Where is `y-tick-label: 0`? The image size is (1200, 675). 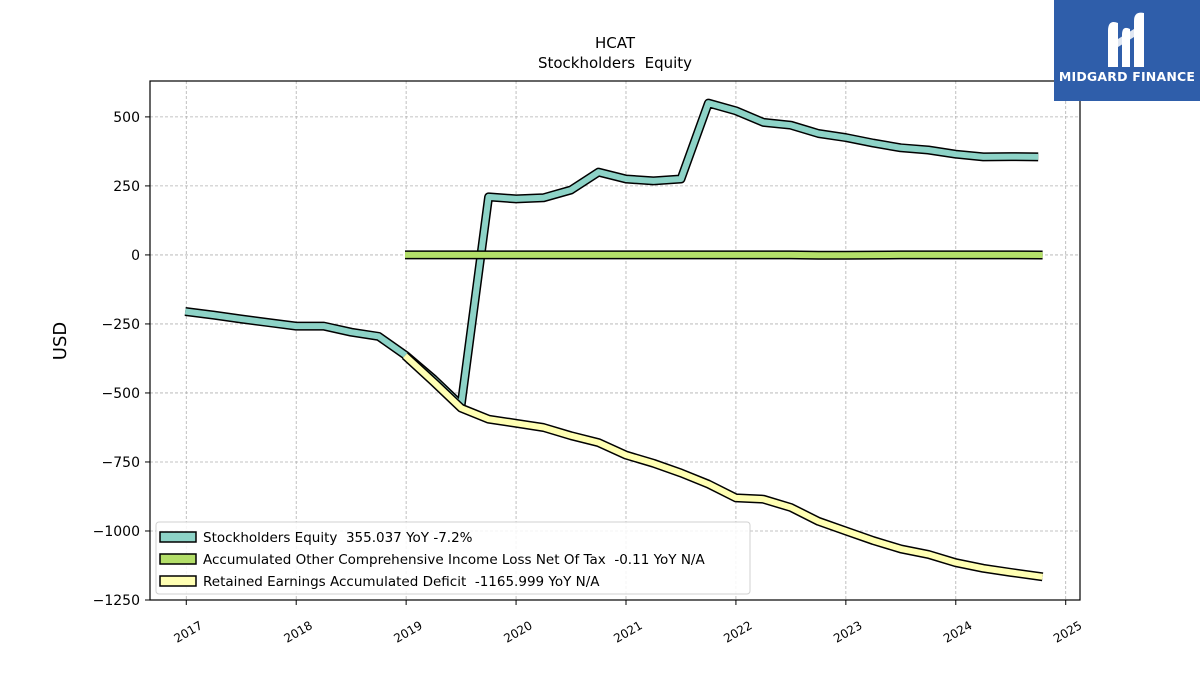 y-tick-label: 0 is located at coordinates (135, 256).